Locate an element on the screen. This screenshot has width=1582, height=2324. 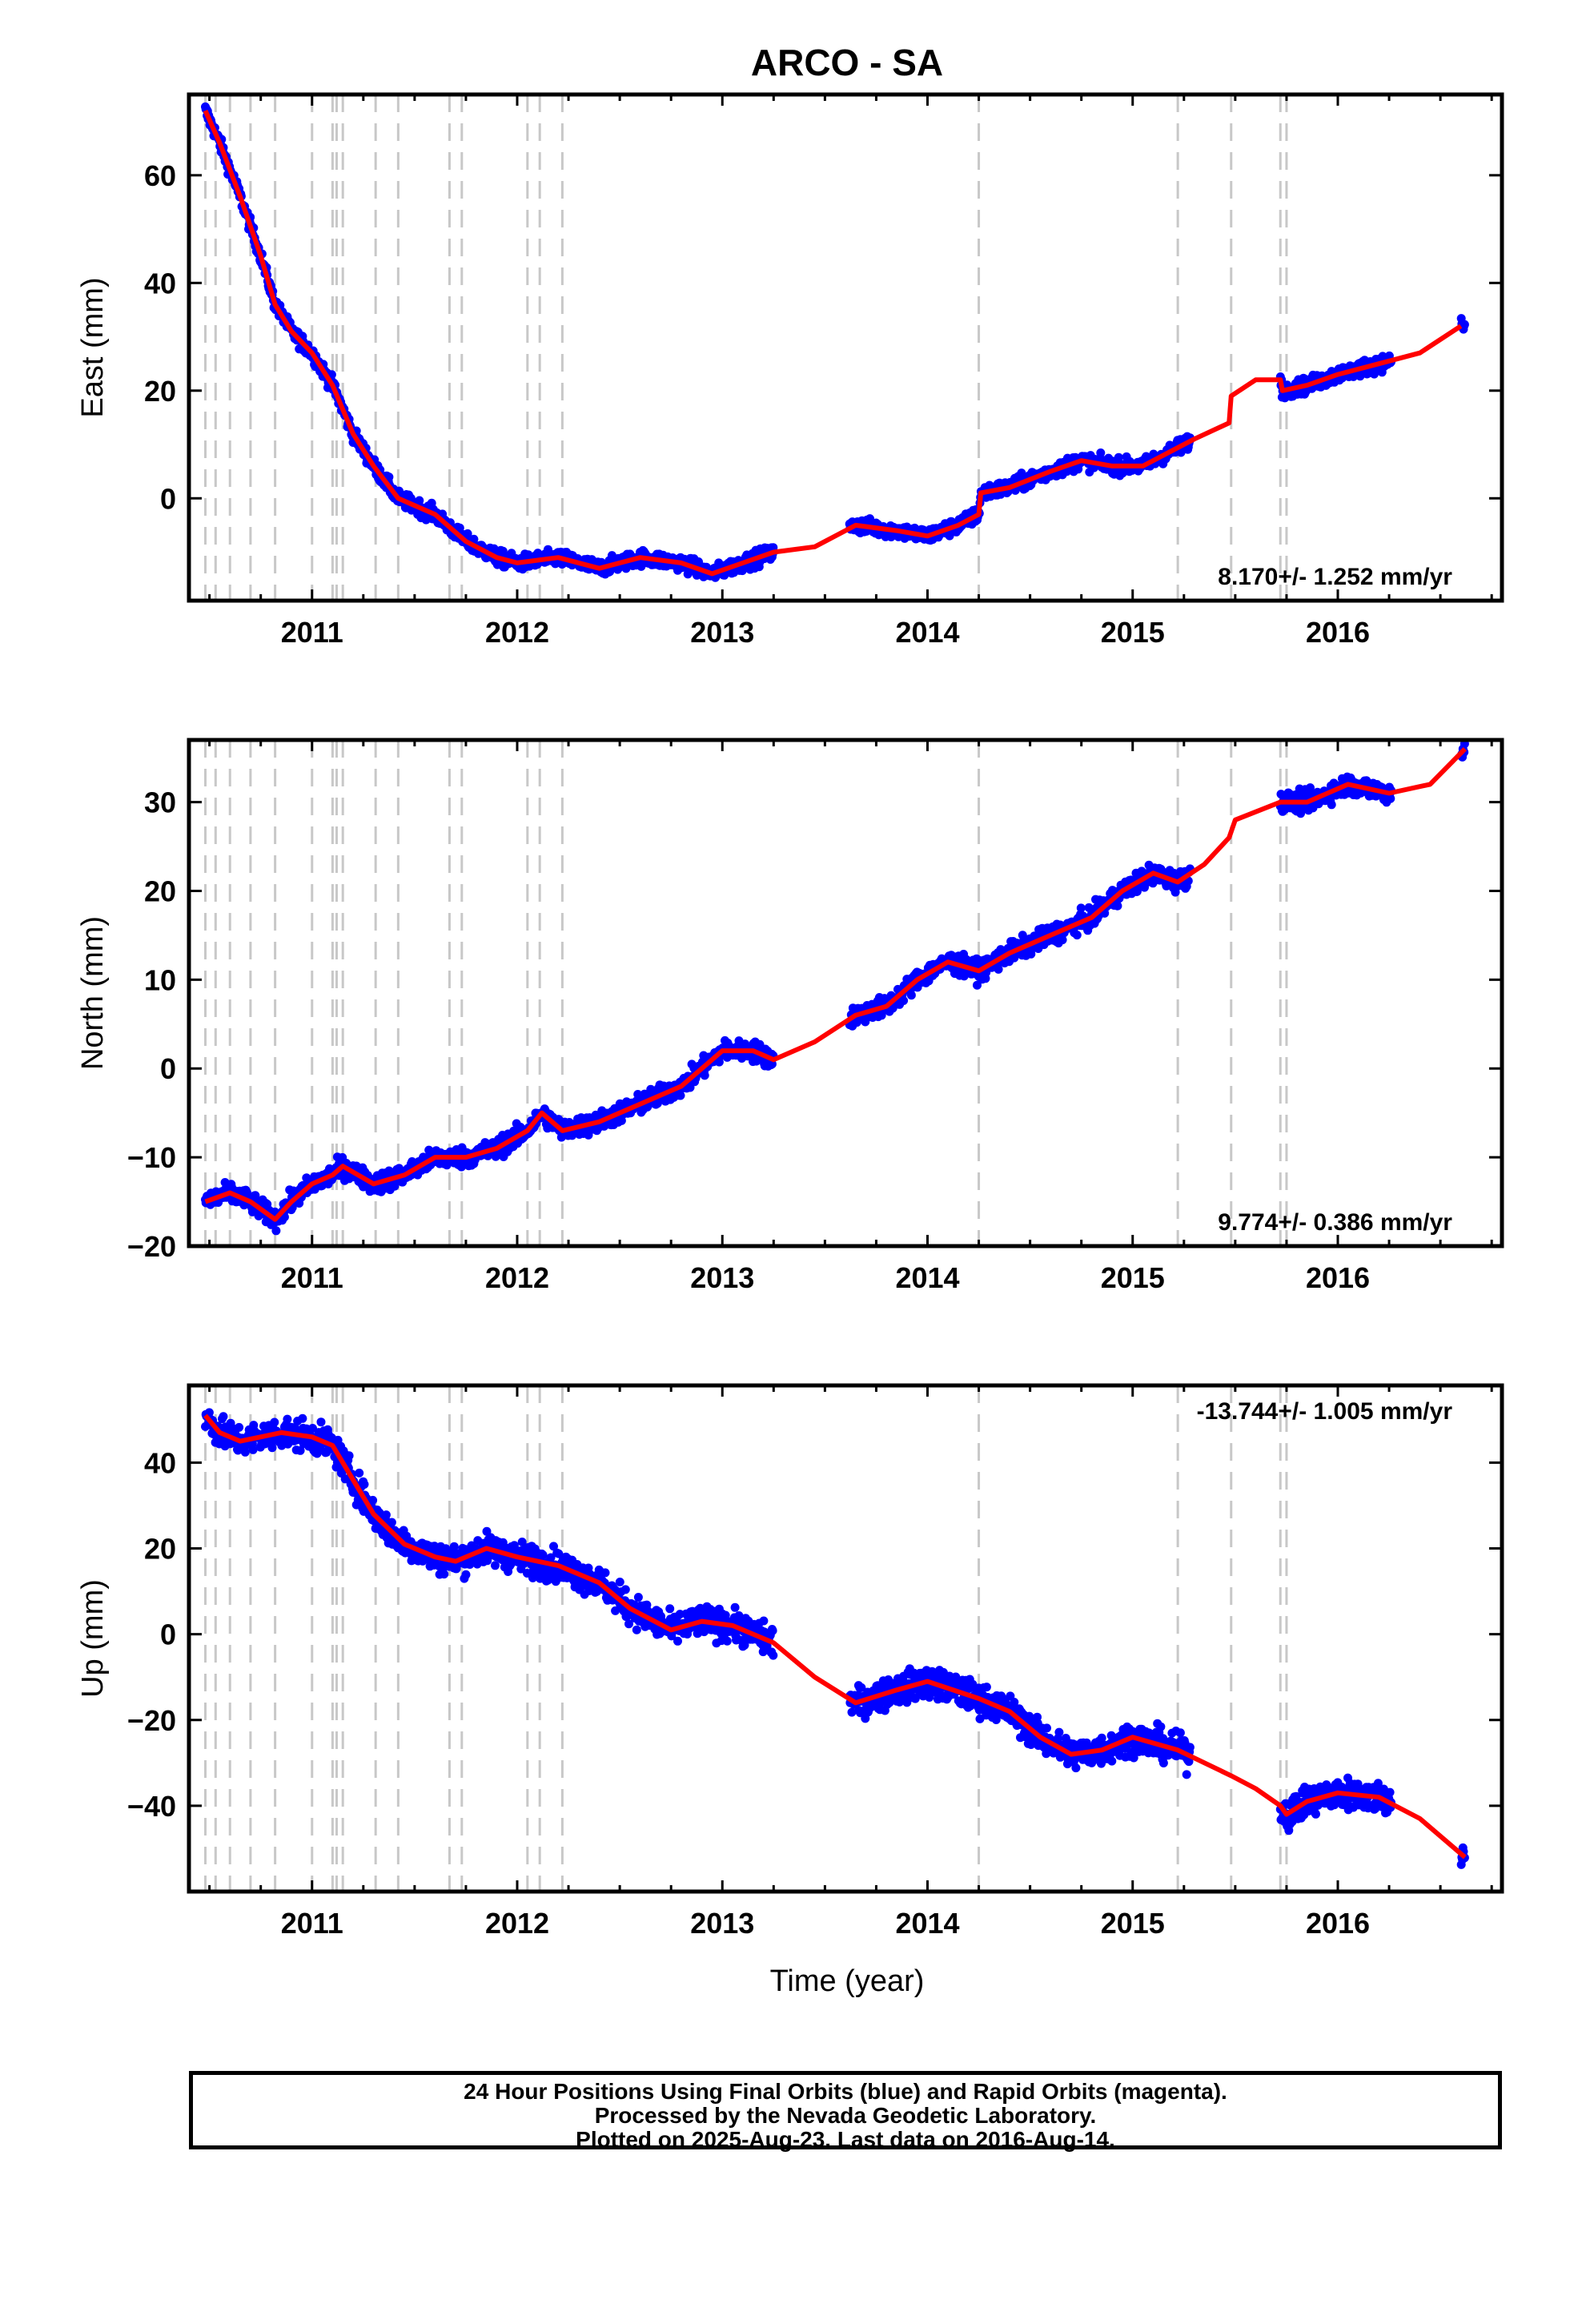
x-tick-label: 2015 is located at coordinates (1133, 632).